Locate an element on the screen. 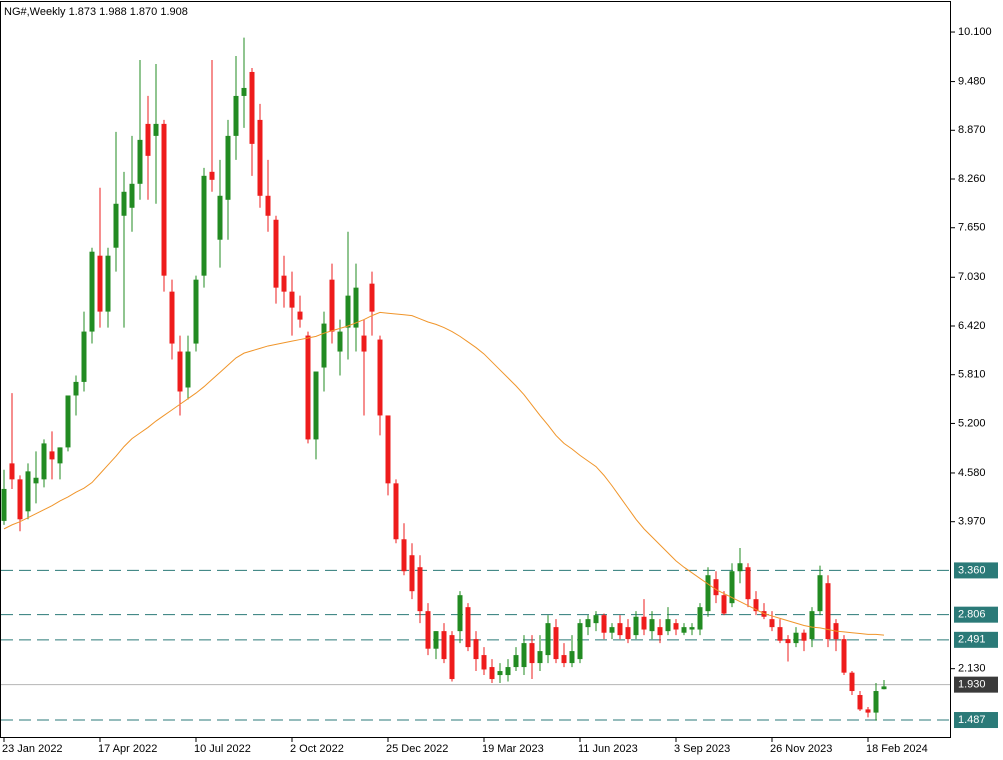 This screenshot has width=1003, height=760. chart-title: NG#,Weekly 1.873 1.988 1.870 1.908 is located at coordinates (96, 12).